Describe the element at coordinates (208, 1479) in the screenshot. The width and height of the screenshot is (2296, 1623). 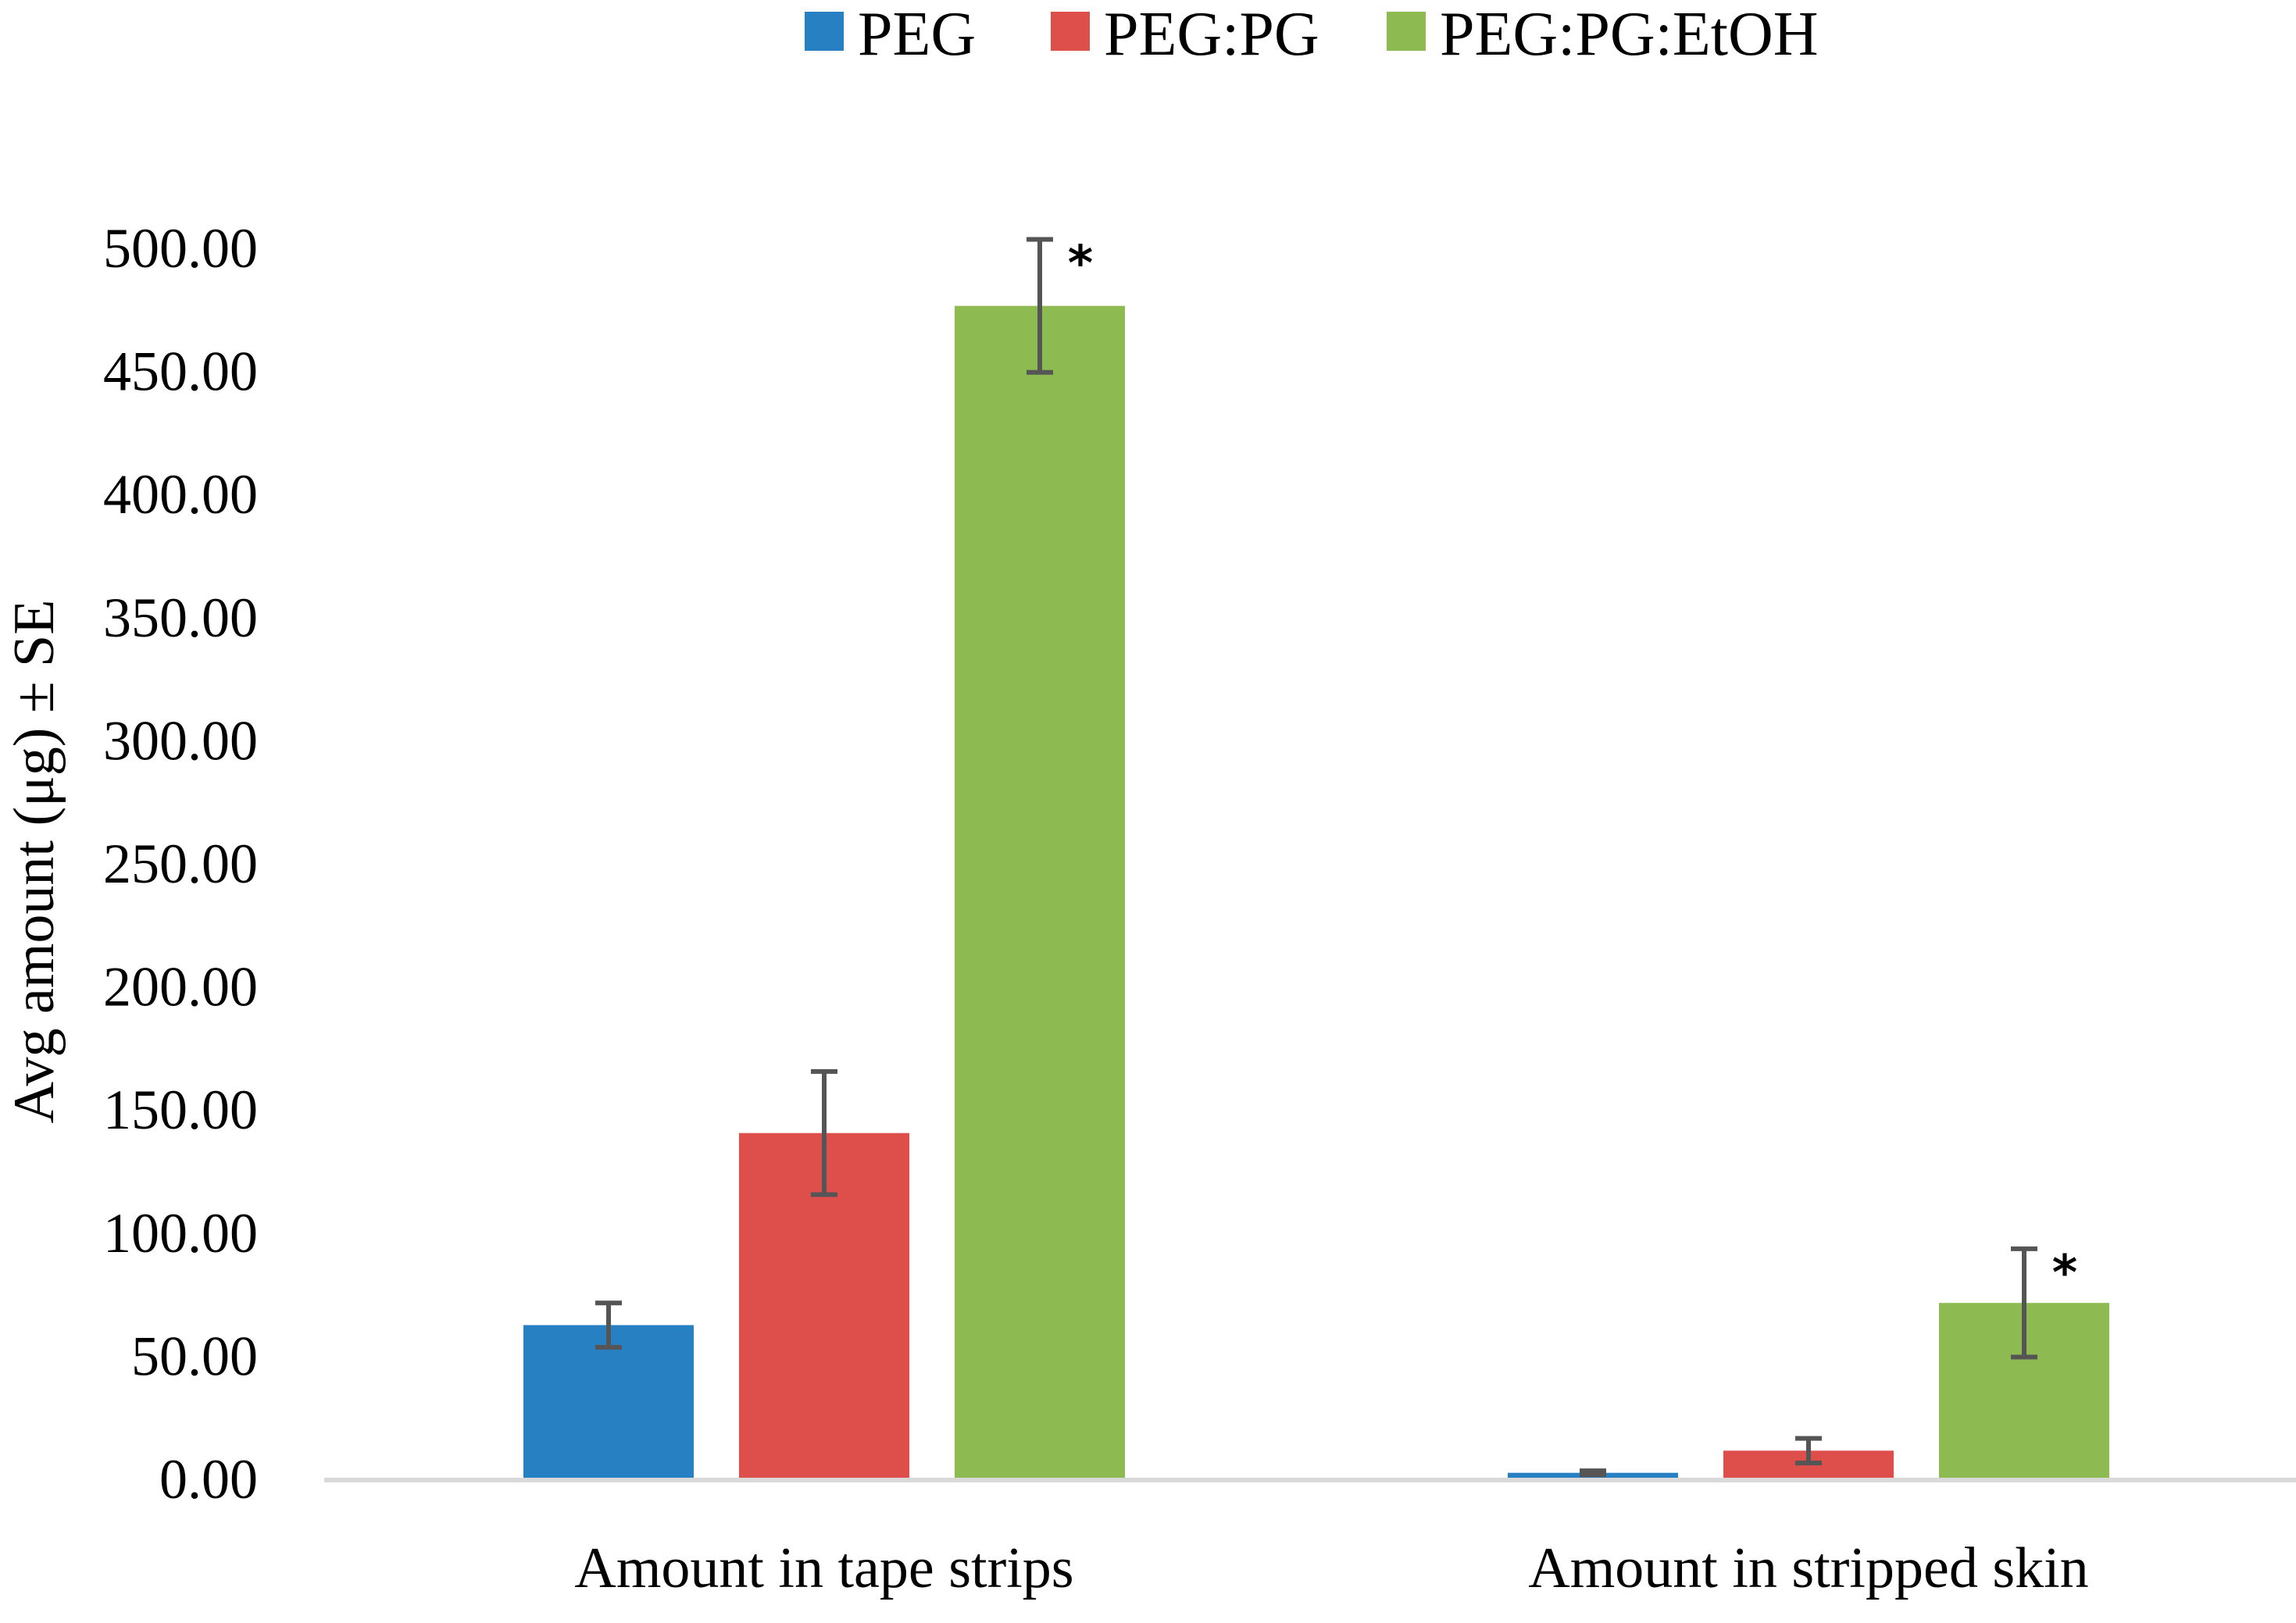
I see `y-tick-label: 0.00` at that location.